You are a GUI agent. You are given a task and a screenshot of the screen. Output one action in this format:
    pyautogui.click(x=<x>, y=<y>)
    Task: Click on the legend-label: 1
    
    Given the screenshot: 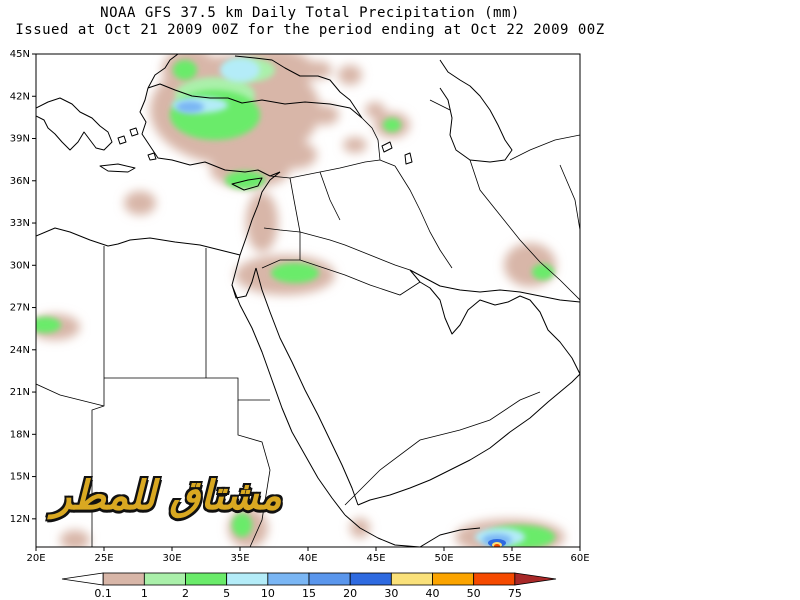 What is the action you would take?
    pyautogui.click(x=144, y=593)
    